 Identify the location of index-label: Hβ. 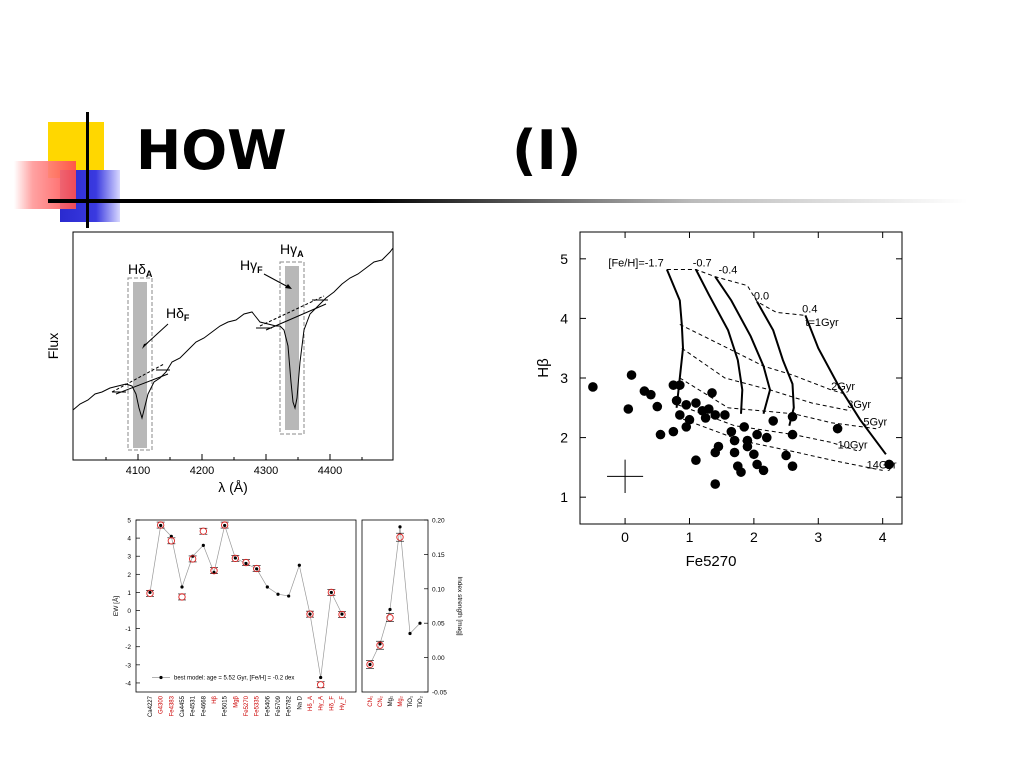
(215, 699).